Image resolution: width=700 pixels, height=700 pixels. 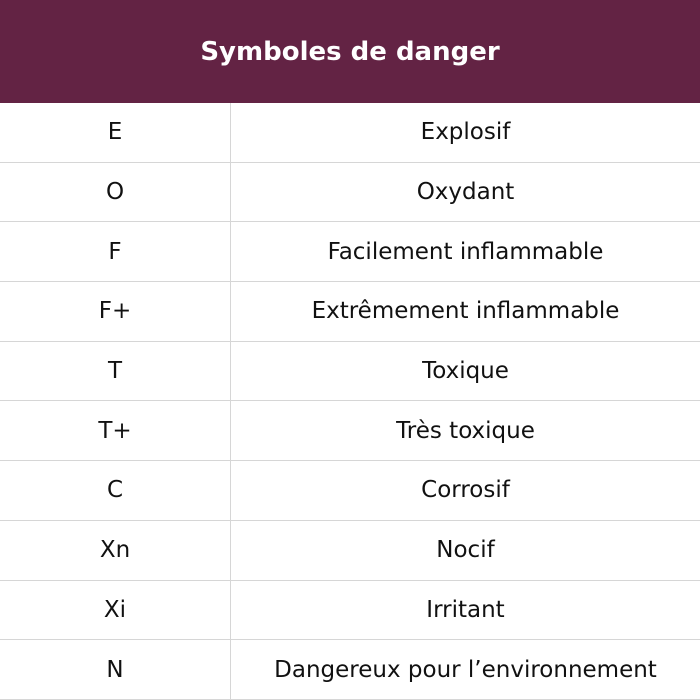 I want to click on table-row: Xn Nocif, so click(x=350, y=550).